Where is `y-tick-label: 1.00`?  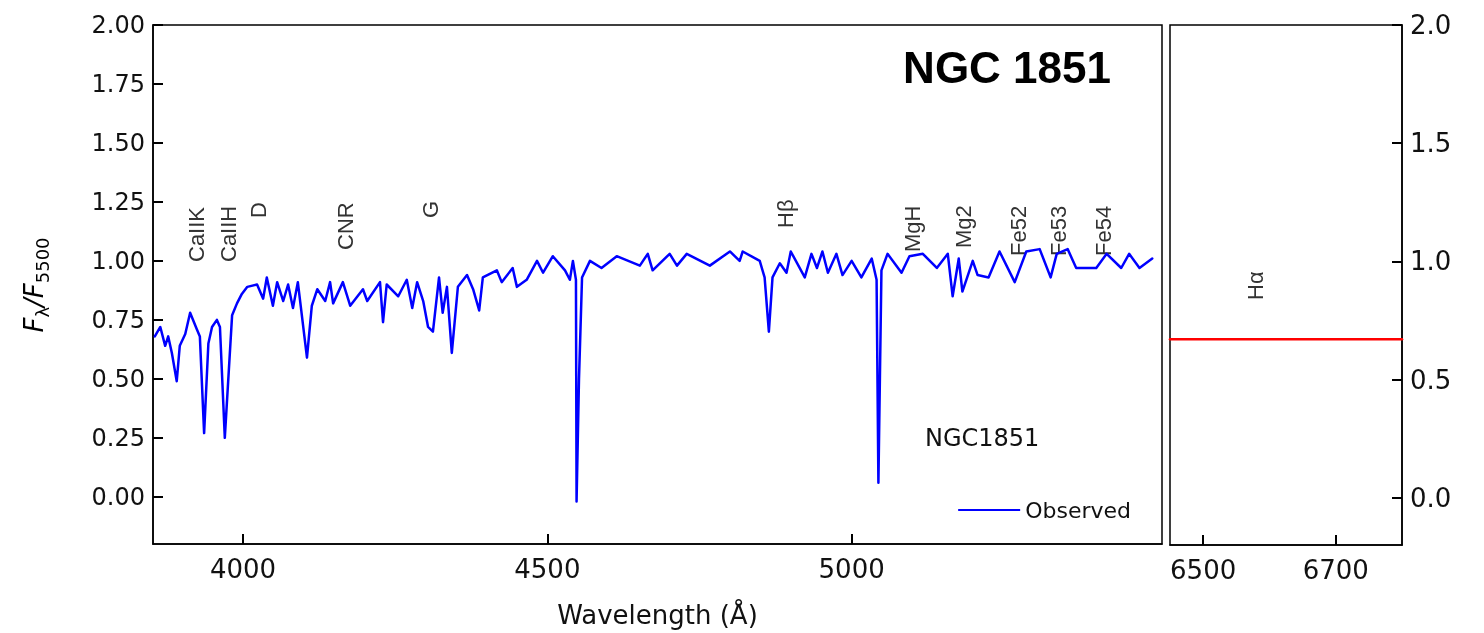 y-tick-label: 1.00 is located at coordinates (118, 260).